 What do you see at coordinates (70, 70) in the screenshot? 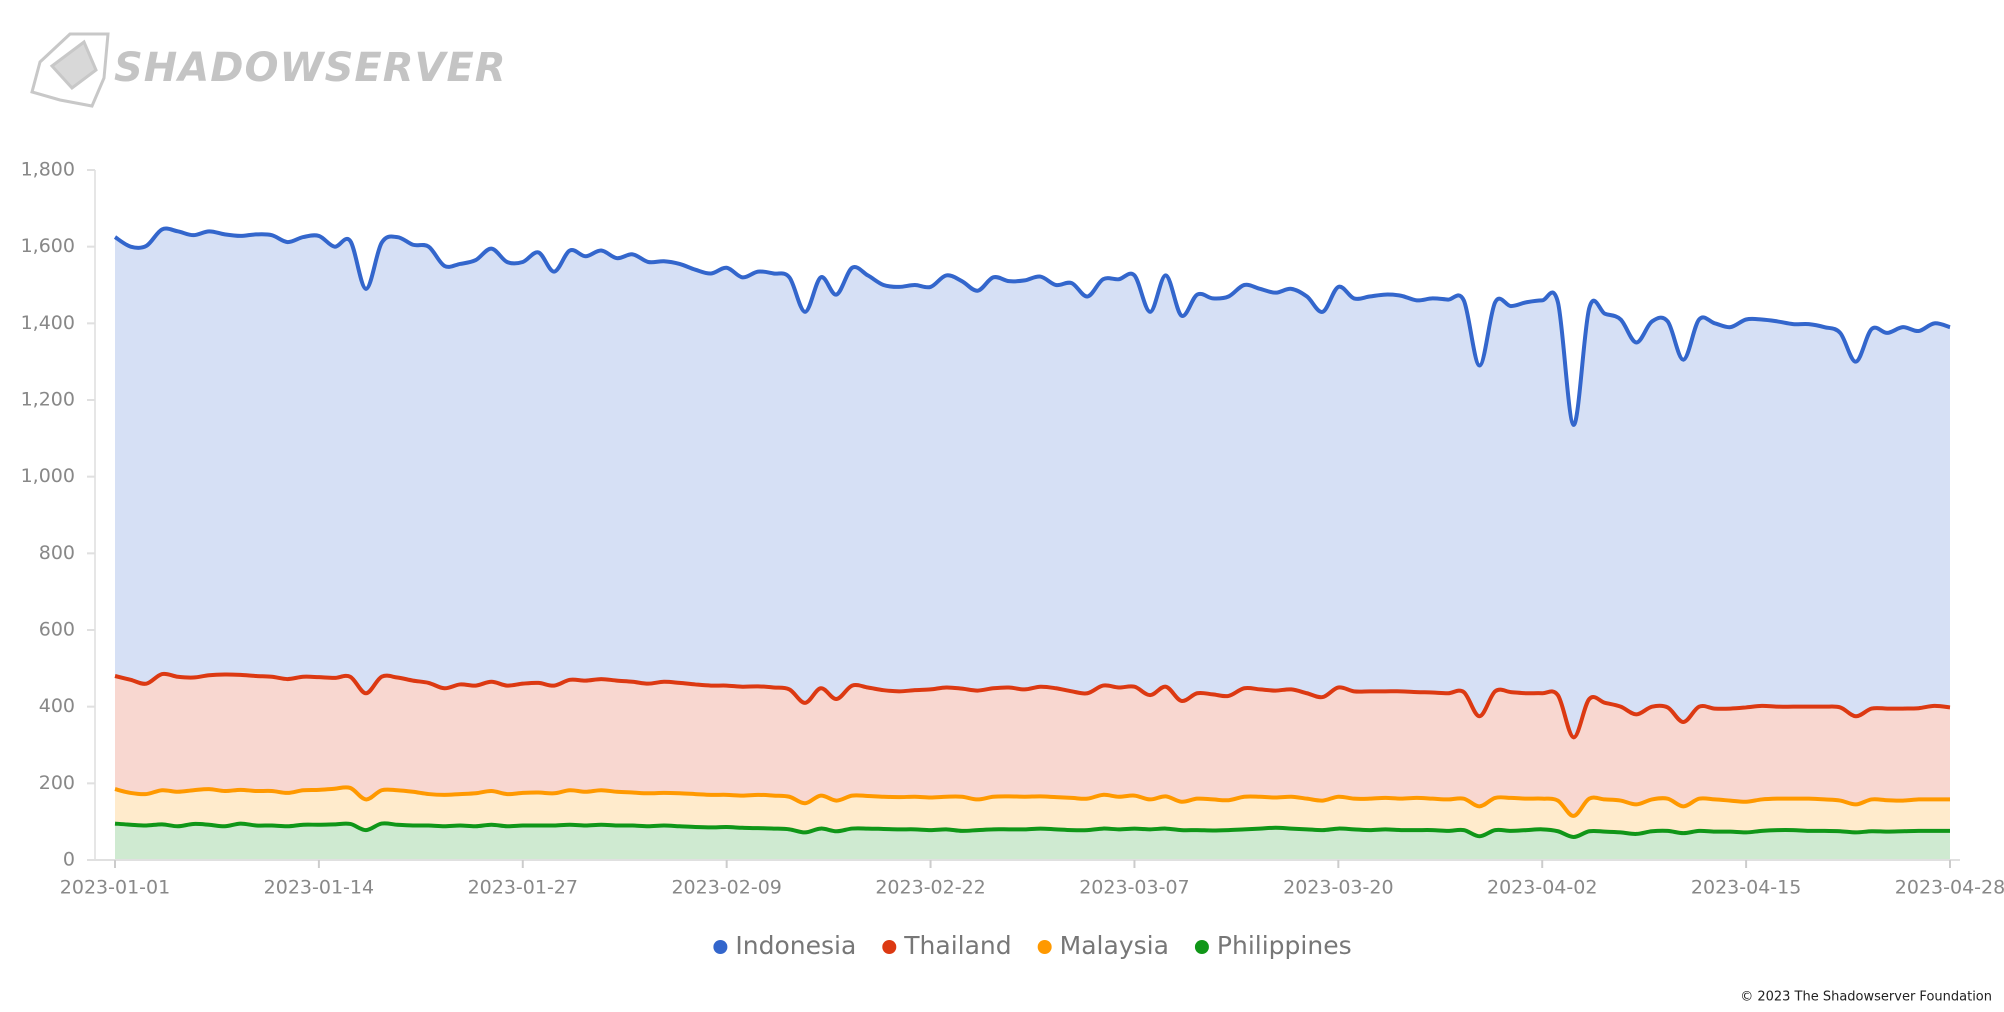
I see `logo-icon` at bounding box center [70, 70].